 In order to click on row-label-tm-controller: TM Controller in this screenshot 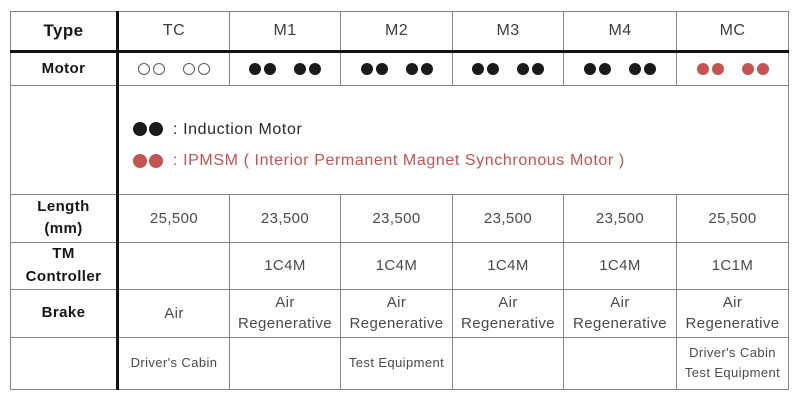, I will do `click(64, 265)`.